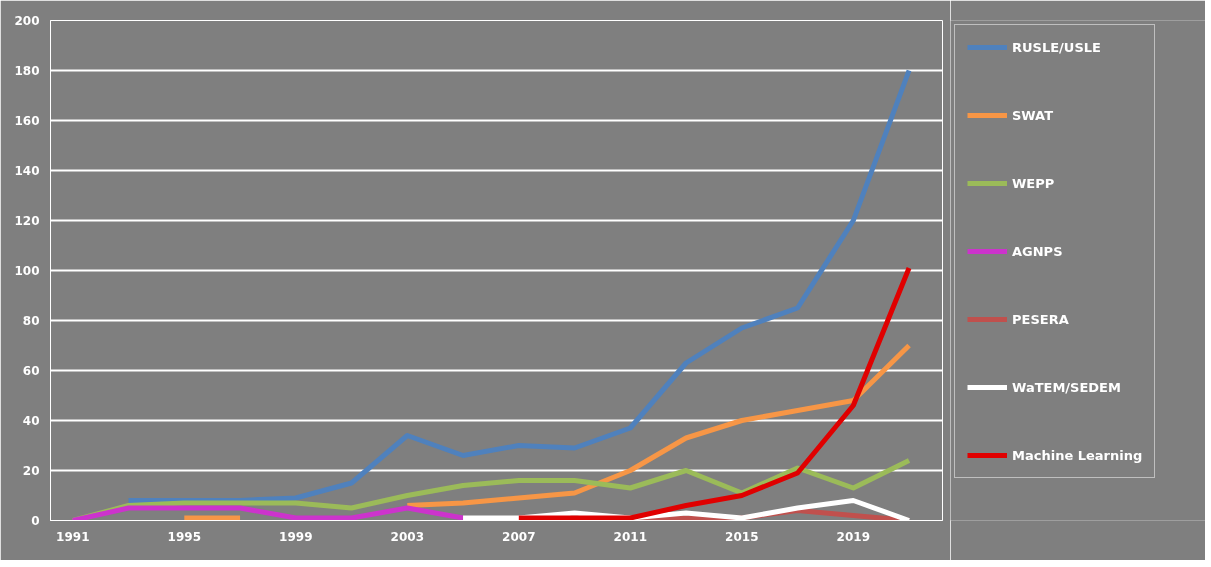 The image size is (1211, 567). What do you see at coordinates (296, 536) in the screenshot?
I see `x-tick-label: 1999` at bounding box center [296, 536].